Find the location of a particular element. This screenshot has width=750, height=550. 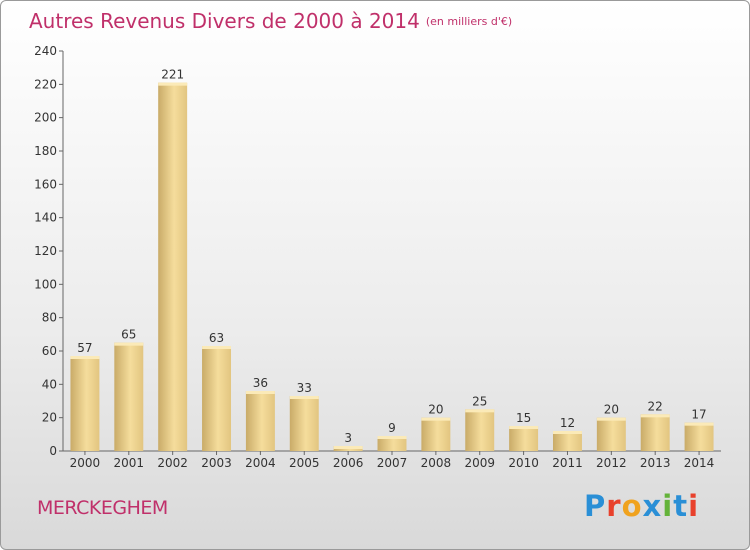

x-tick-label: 2009 is located at coordinates (479, 463).